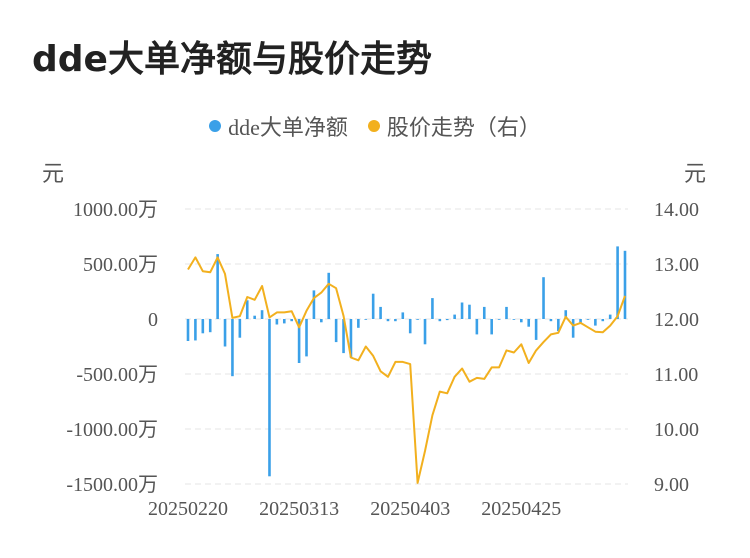  Describe the element at coordinates (120, 265) in the screenshot. I see `left-tick-label: 500.00万` at that location.